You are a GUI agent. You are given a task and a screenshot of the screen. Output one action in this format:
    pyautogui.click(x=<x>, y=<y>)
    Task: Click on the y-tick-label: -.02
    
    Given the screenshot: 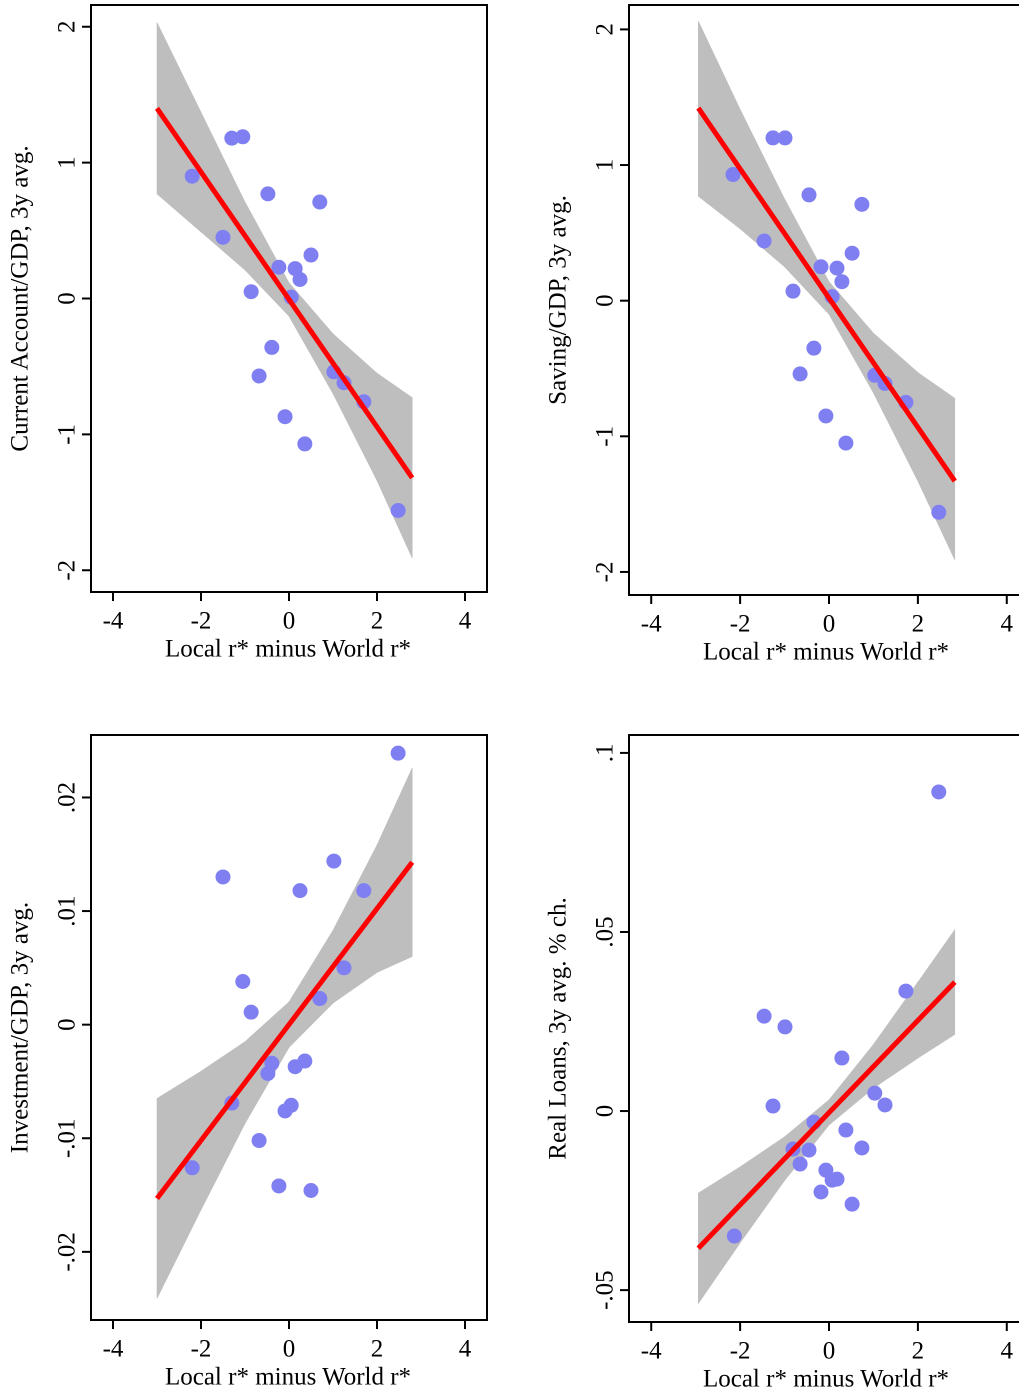 What is the action you would take?
    pyautogui.click(x=67, y=1252)
    